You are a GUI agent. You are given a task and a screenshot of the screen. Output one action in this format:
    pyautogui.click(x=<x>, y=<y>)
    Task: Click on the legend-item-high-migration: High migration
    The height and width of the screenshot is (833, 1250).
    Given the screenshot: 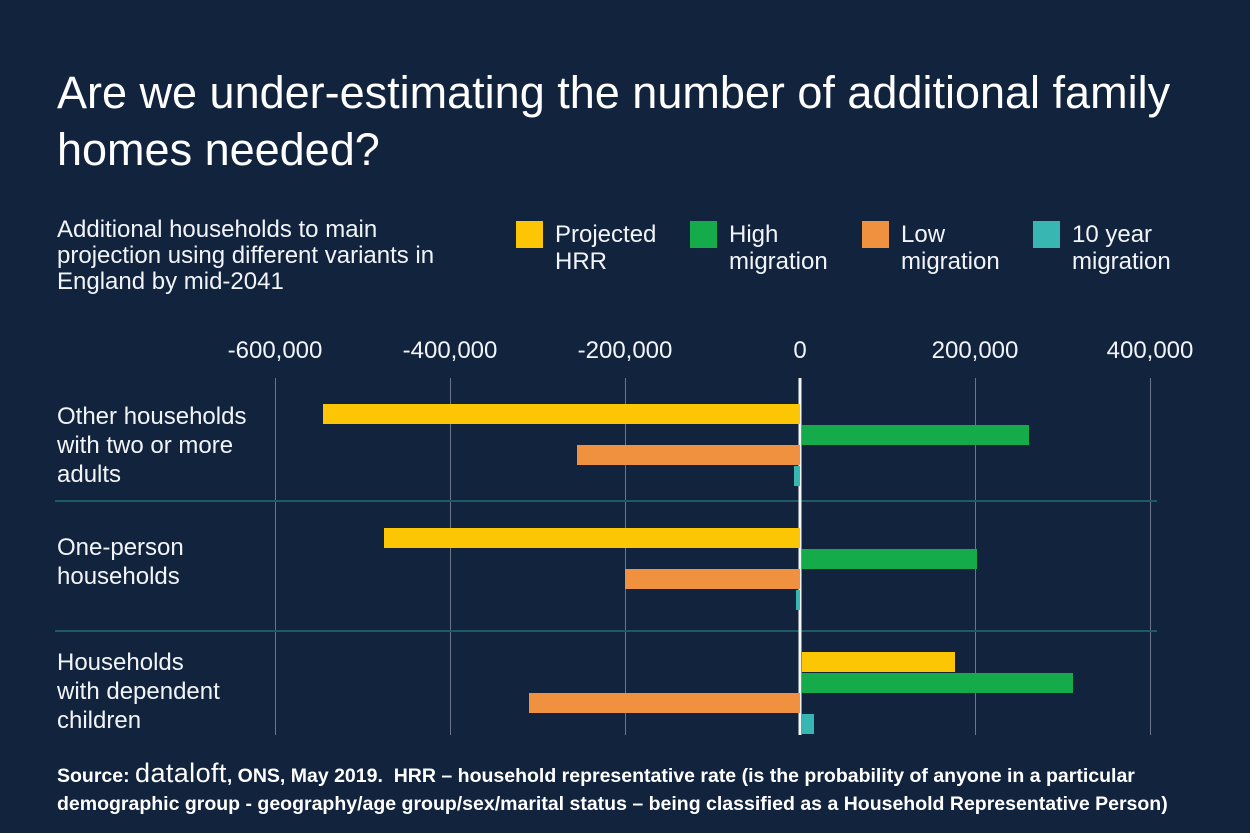 What is the action you would take?
    pyautogui.click(x=765, y=248)
    